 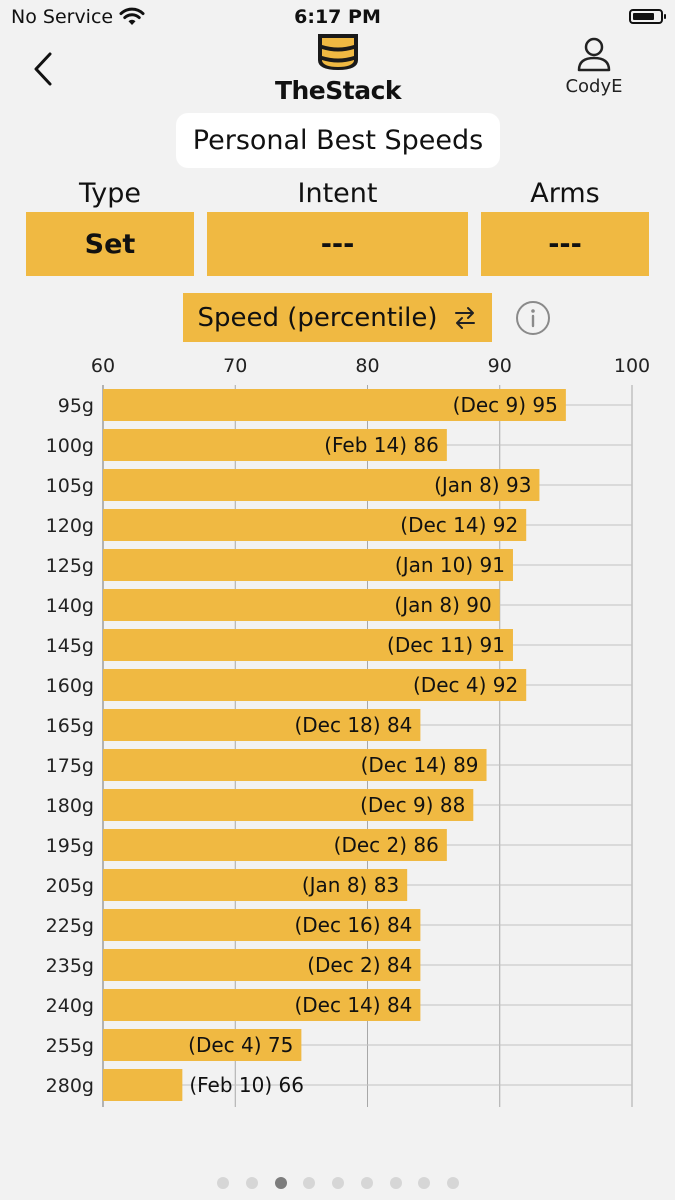 What do you see at coordinates (70, 646) in the screenshot?
I see `y-tick-label: 145g` at bounding box center [70, 646].